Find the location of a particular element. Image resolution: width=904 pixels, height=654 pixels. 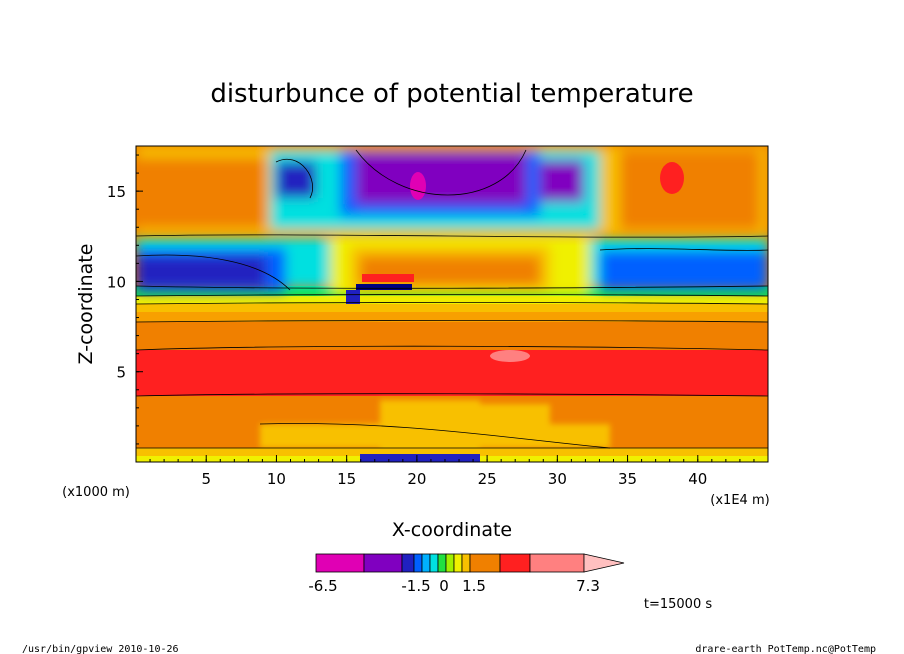

x-tick-label: 40 is located at coordinates (697, 479).